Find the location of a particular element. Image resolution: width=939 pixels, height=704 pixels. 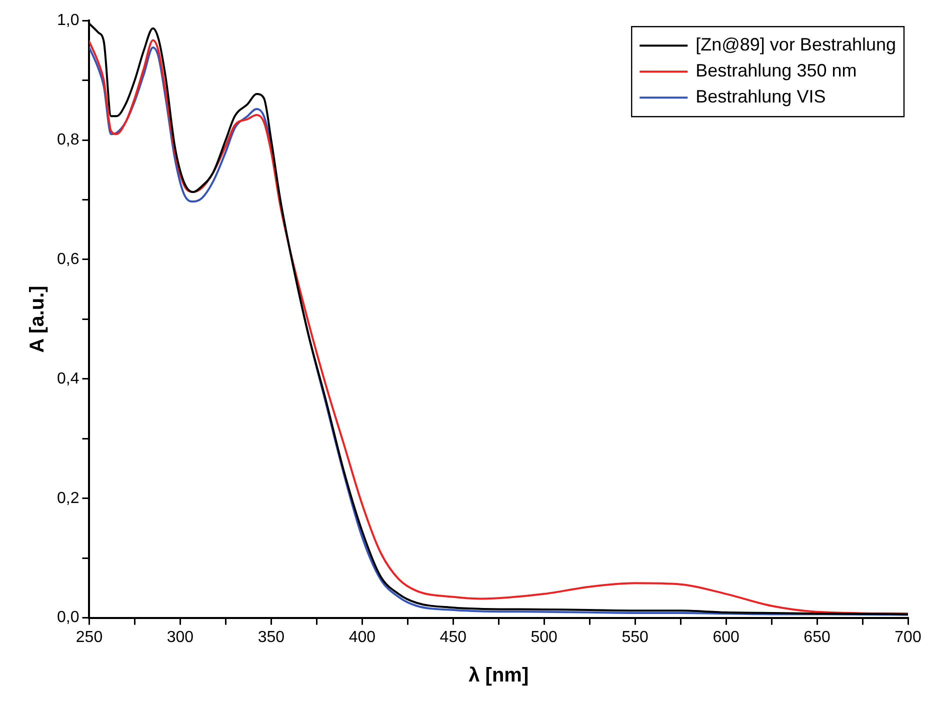

x-tick-label: 400 is located at coordinates (362, 637).